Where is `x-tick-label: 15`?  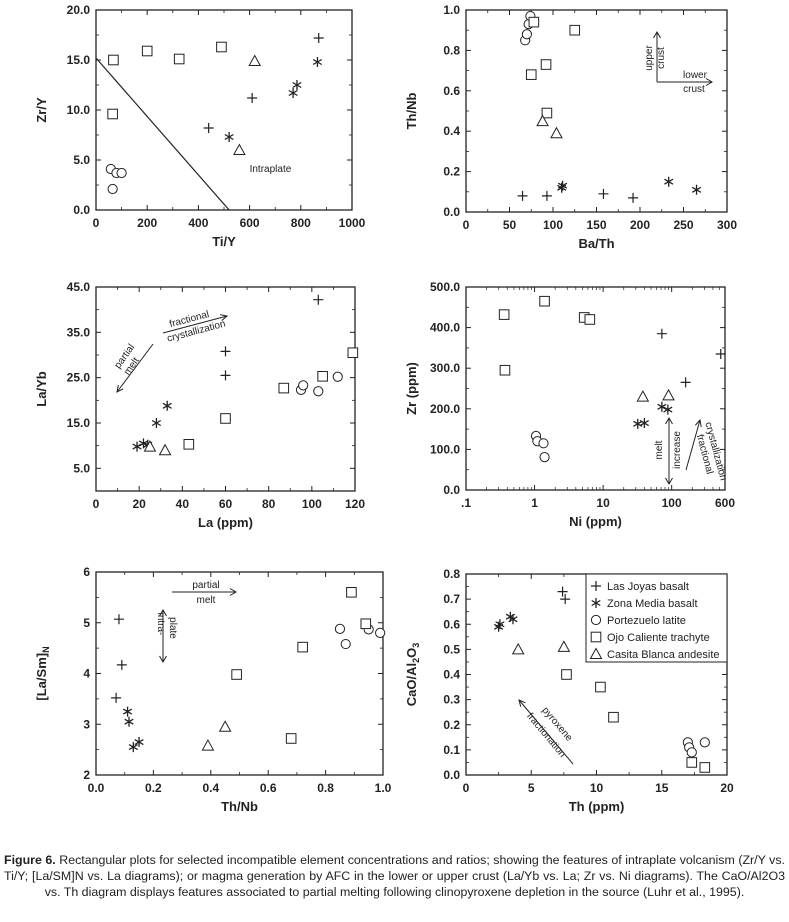
x-tick-label: 15 is located at coordinates (662, 788).